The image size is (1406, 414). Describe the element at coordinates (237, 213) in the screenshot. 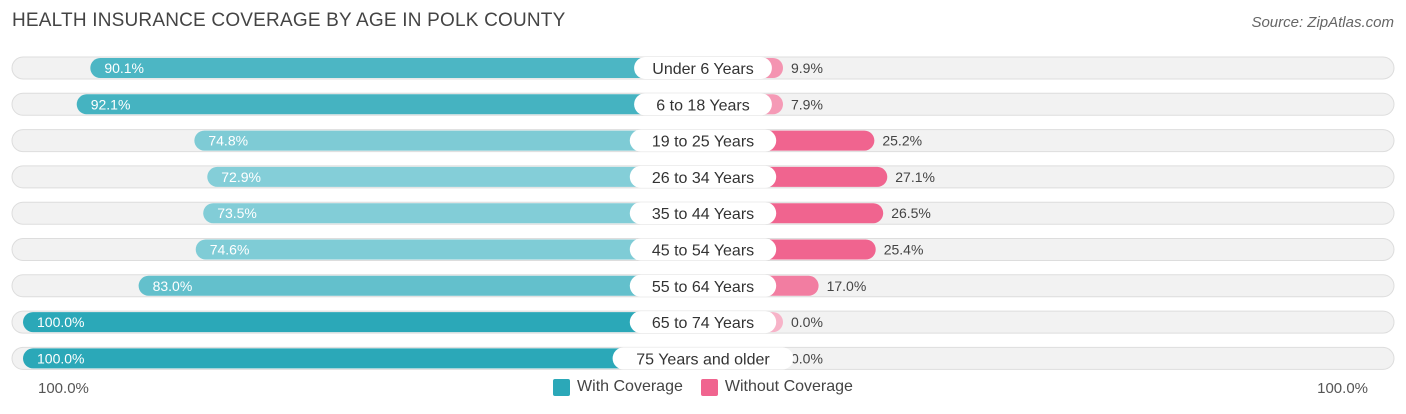

I see `bar-label-with-coverage: 73.5%` at that location.